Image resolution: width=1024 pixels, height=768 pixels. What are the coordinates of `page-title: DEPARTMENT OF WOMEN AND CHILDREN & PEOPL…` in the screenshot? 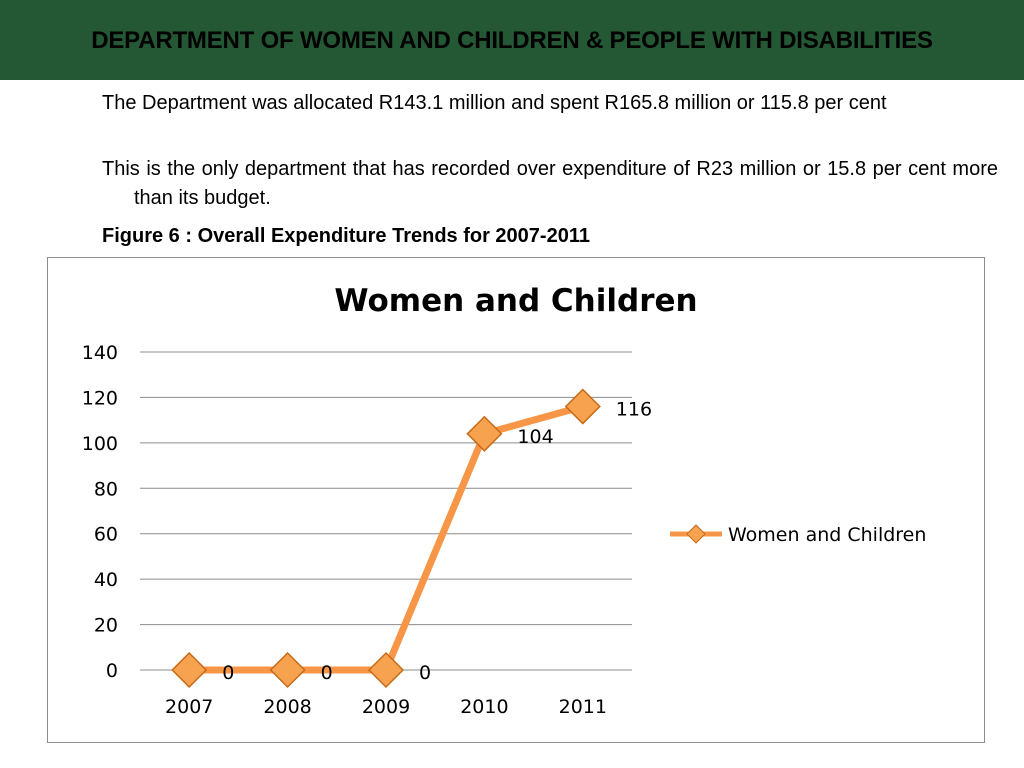 It's located at (512, 40).